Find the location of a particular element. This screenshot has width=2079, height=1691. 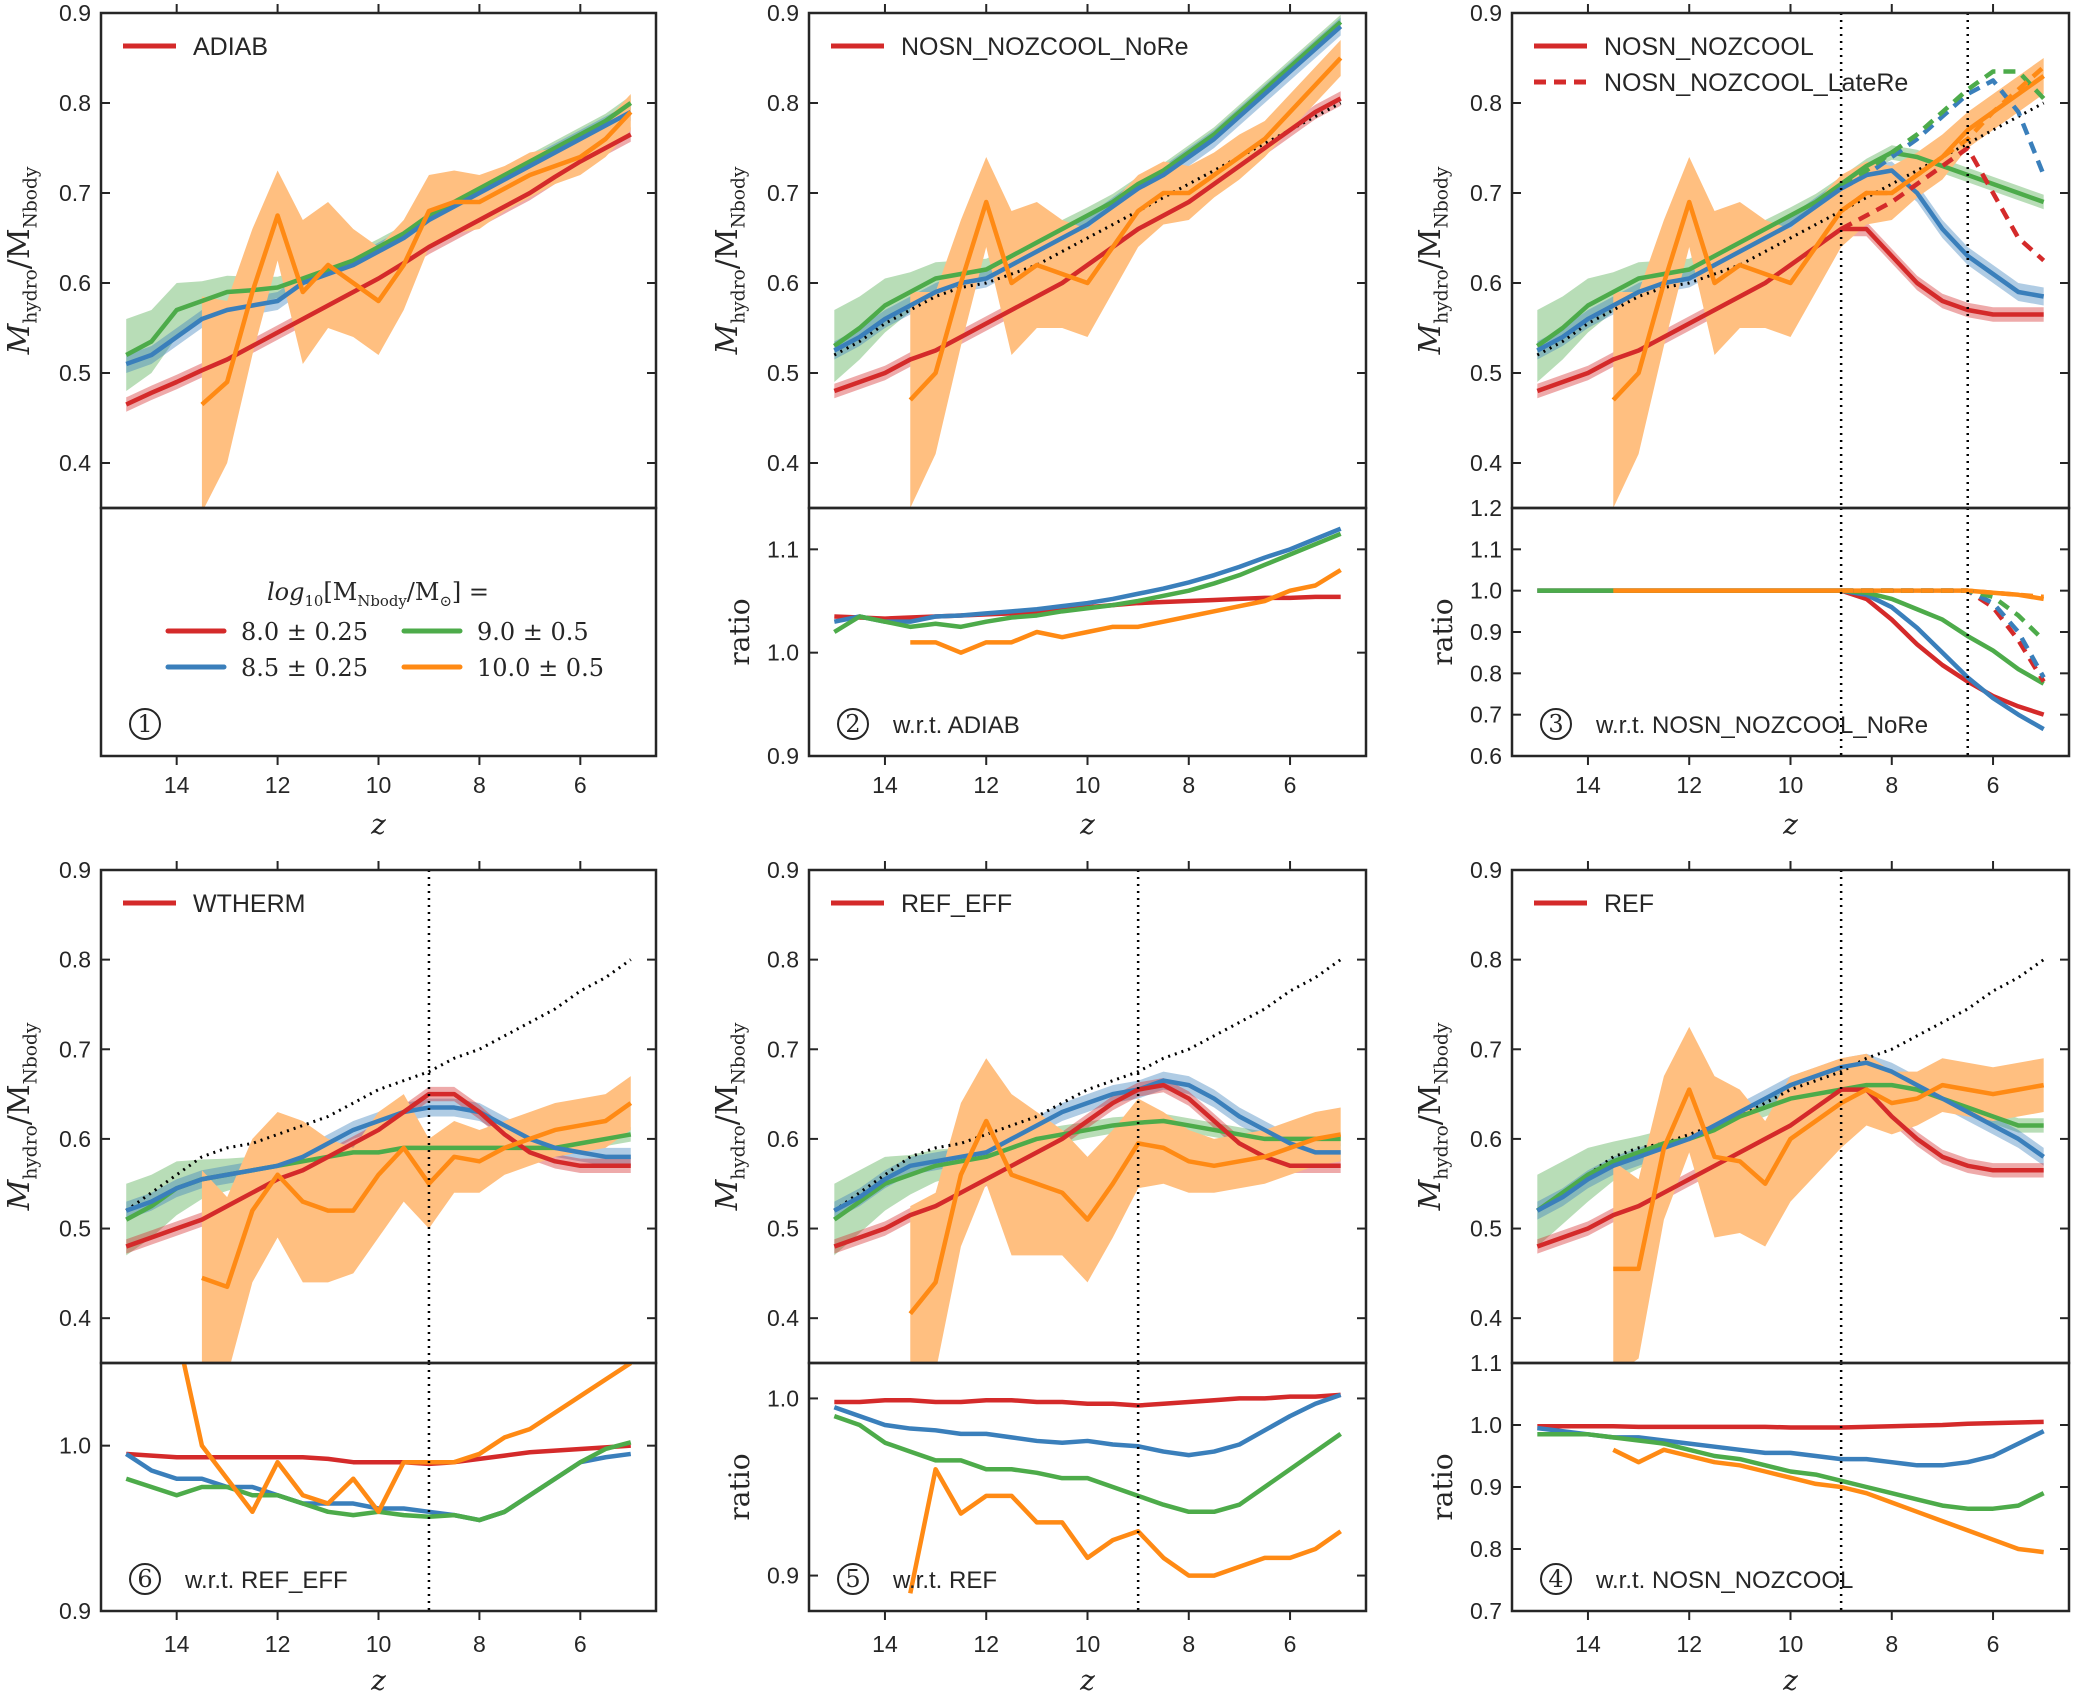

subscript: ⊙ is located at coordinates (445, 601).